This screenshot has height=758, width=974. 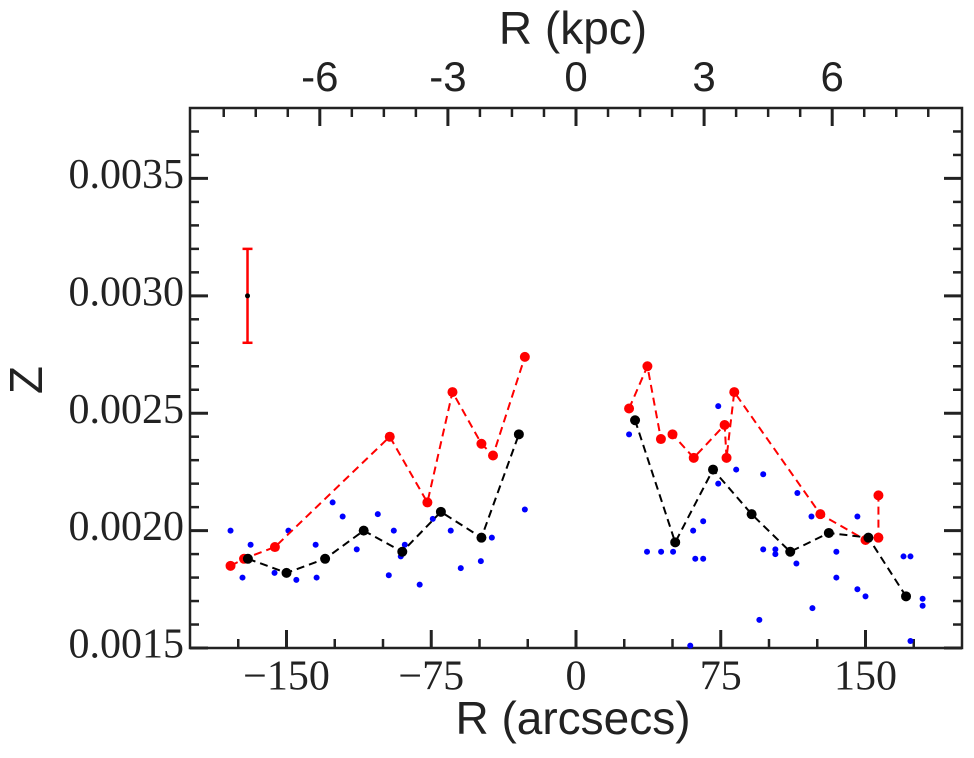 What do you see at coordinates (431, 677) in the screenshot?
I see `x-tick-label: −75` at bounding box center [431, 677].